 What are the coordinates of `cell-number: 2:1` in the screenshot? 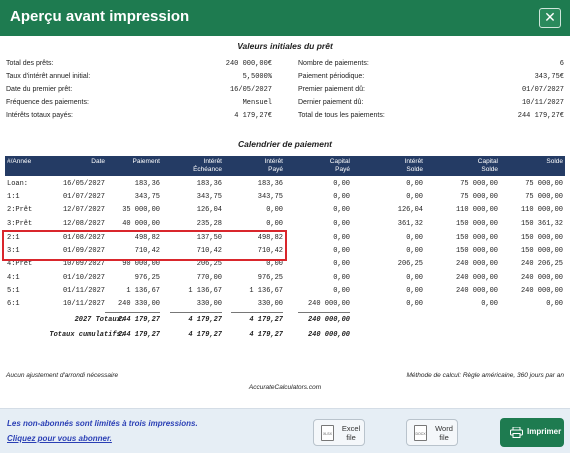 It's located at (13, 238).